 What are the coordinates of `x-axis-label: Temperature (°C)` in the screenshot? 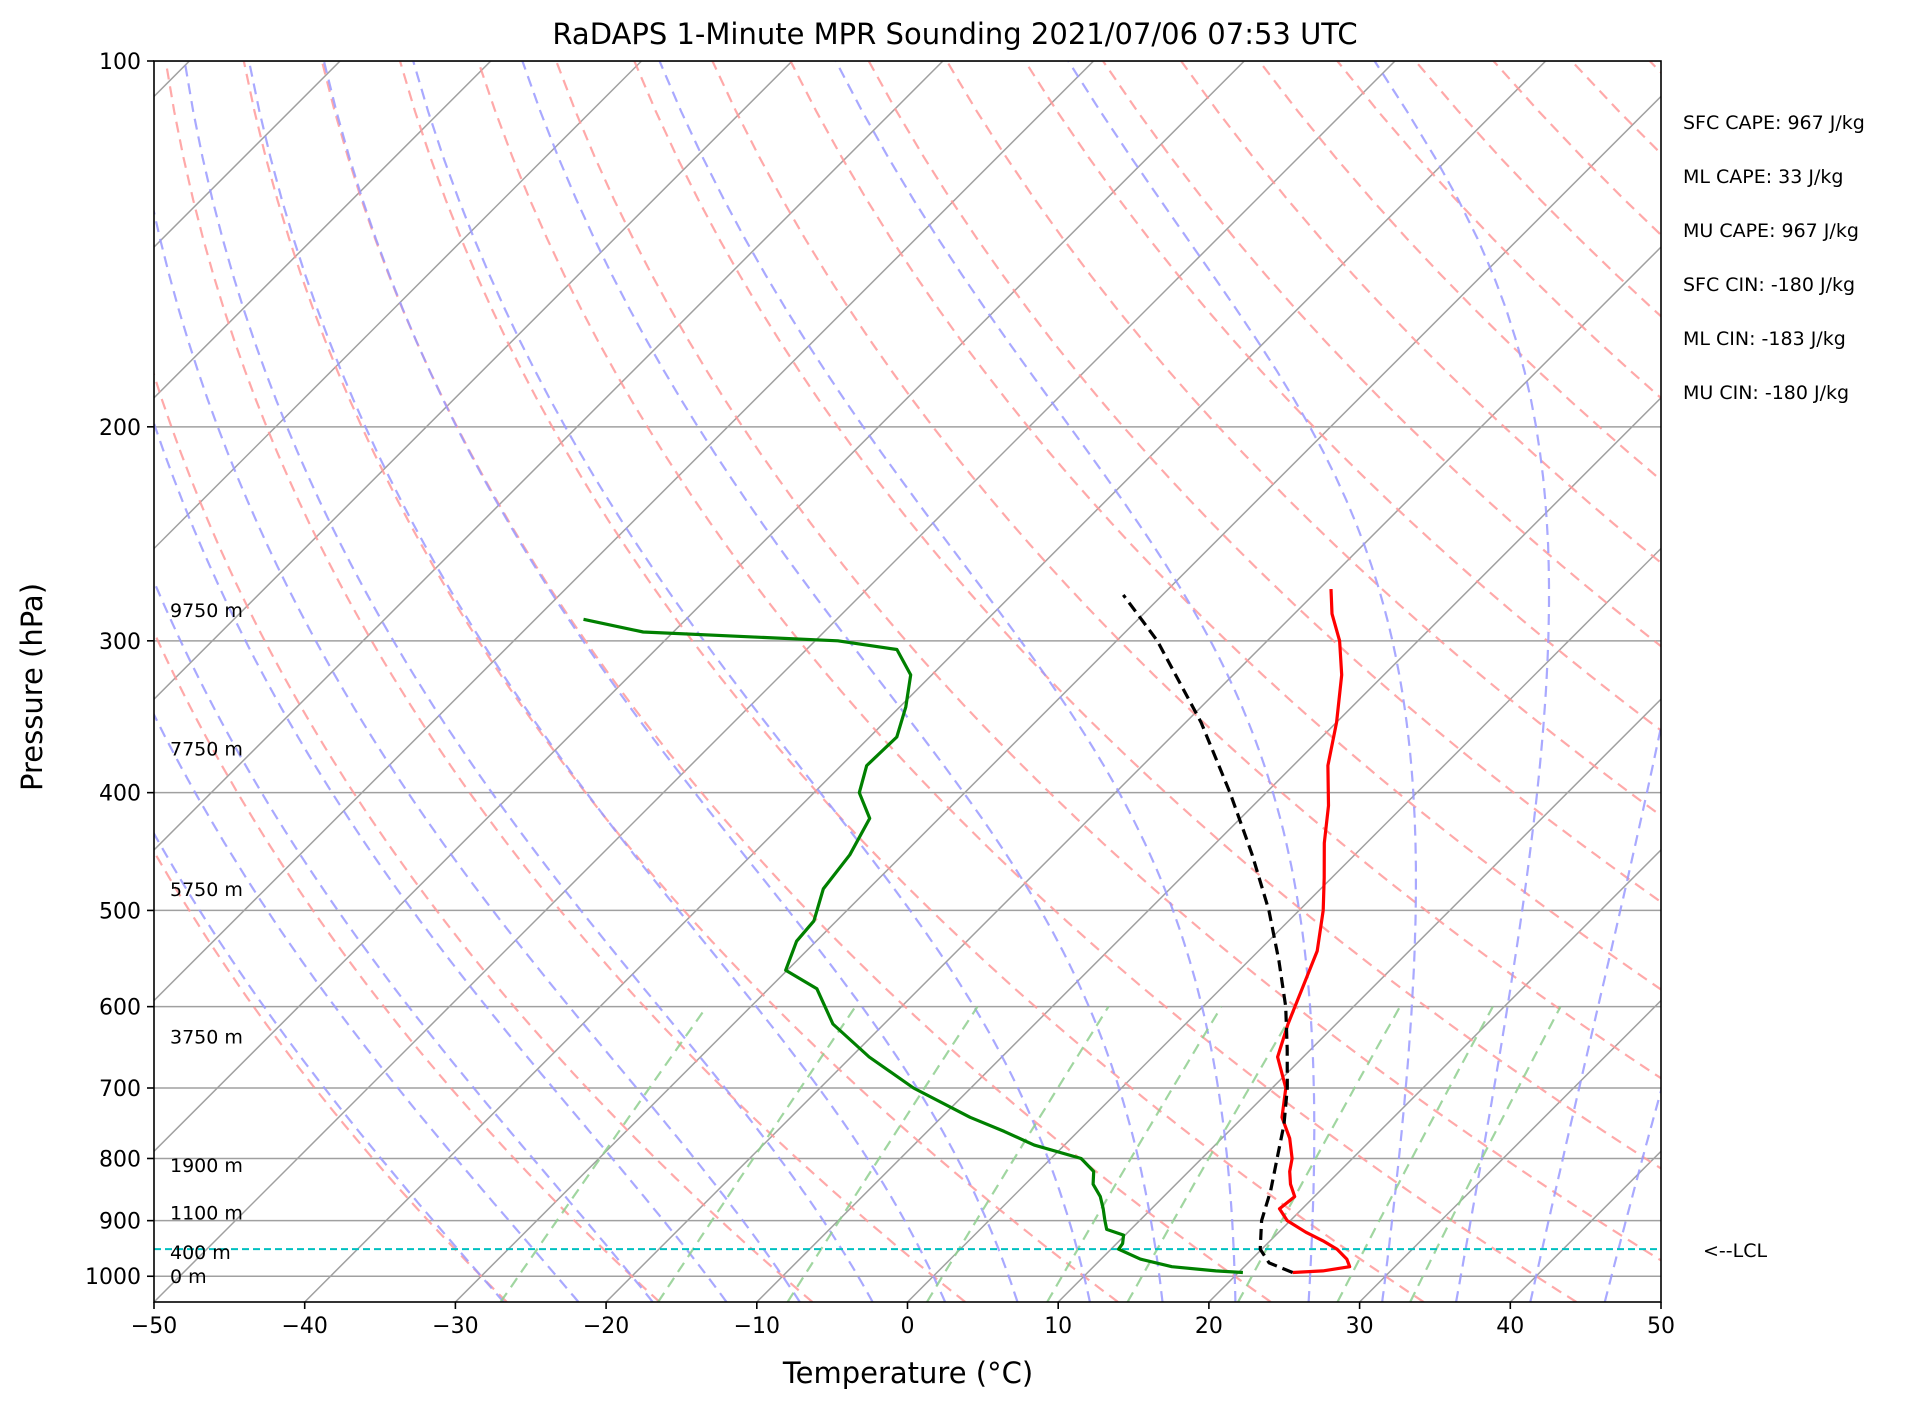 It's located at (907, 1373).